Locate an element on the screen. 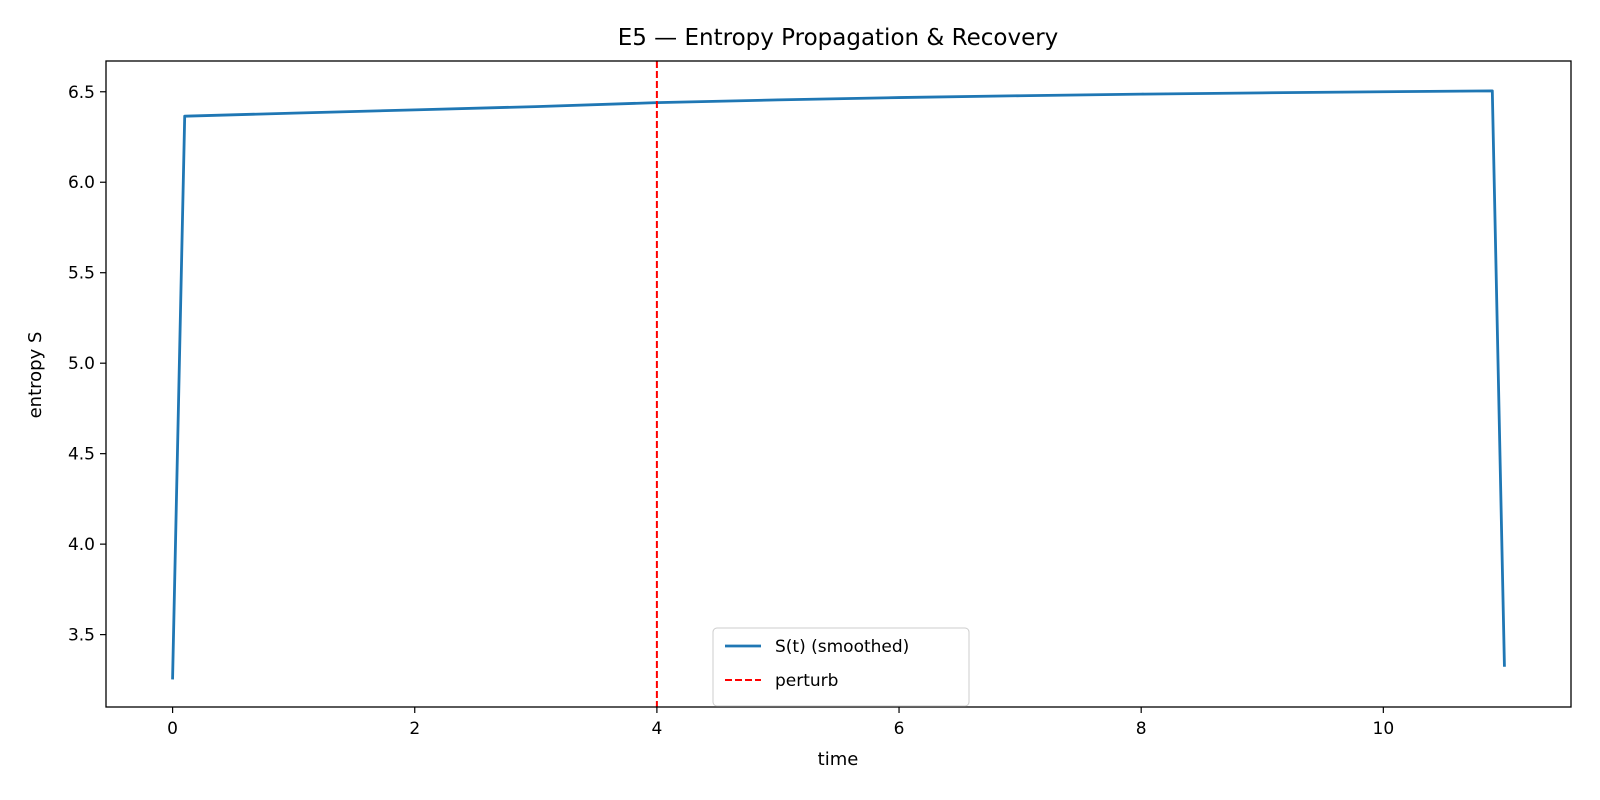 The image size is (1600, 800). y-tick-label: 6.5 is located at coordinates (81, 93).